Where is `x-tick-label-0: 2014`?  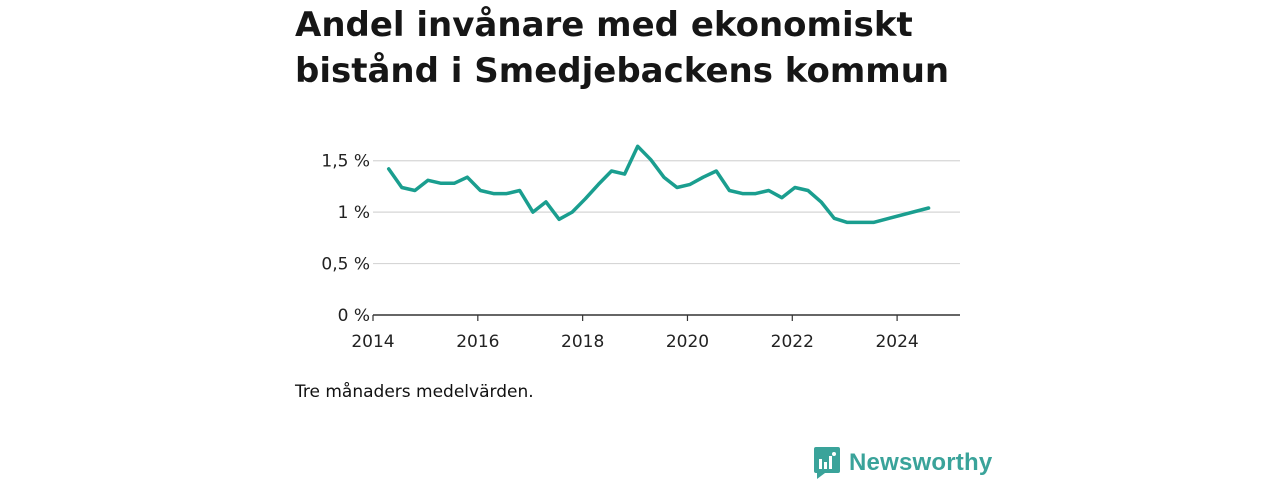
x-tick-label-0: 2014 is located at coordinates (372, 342).